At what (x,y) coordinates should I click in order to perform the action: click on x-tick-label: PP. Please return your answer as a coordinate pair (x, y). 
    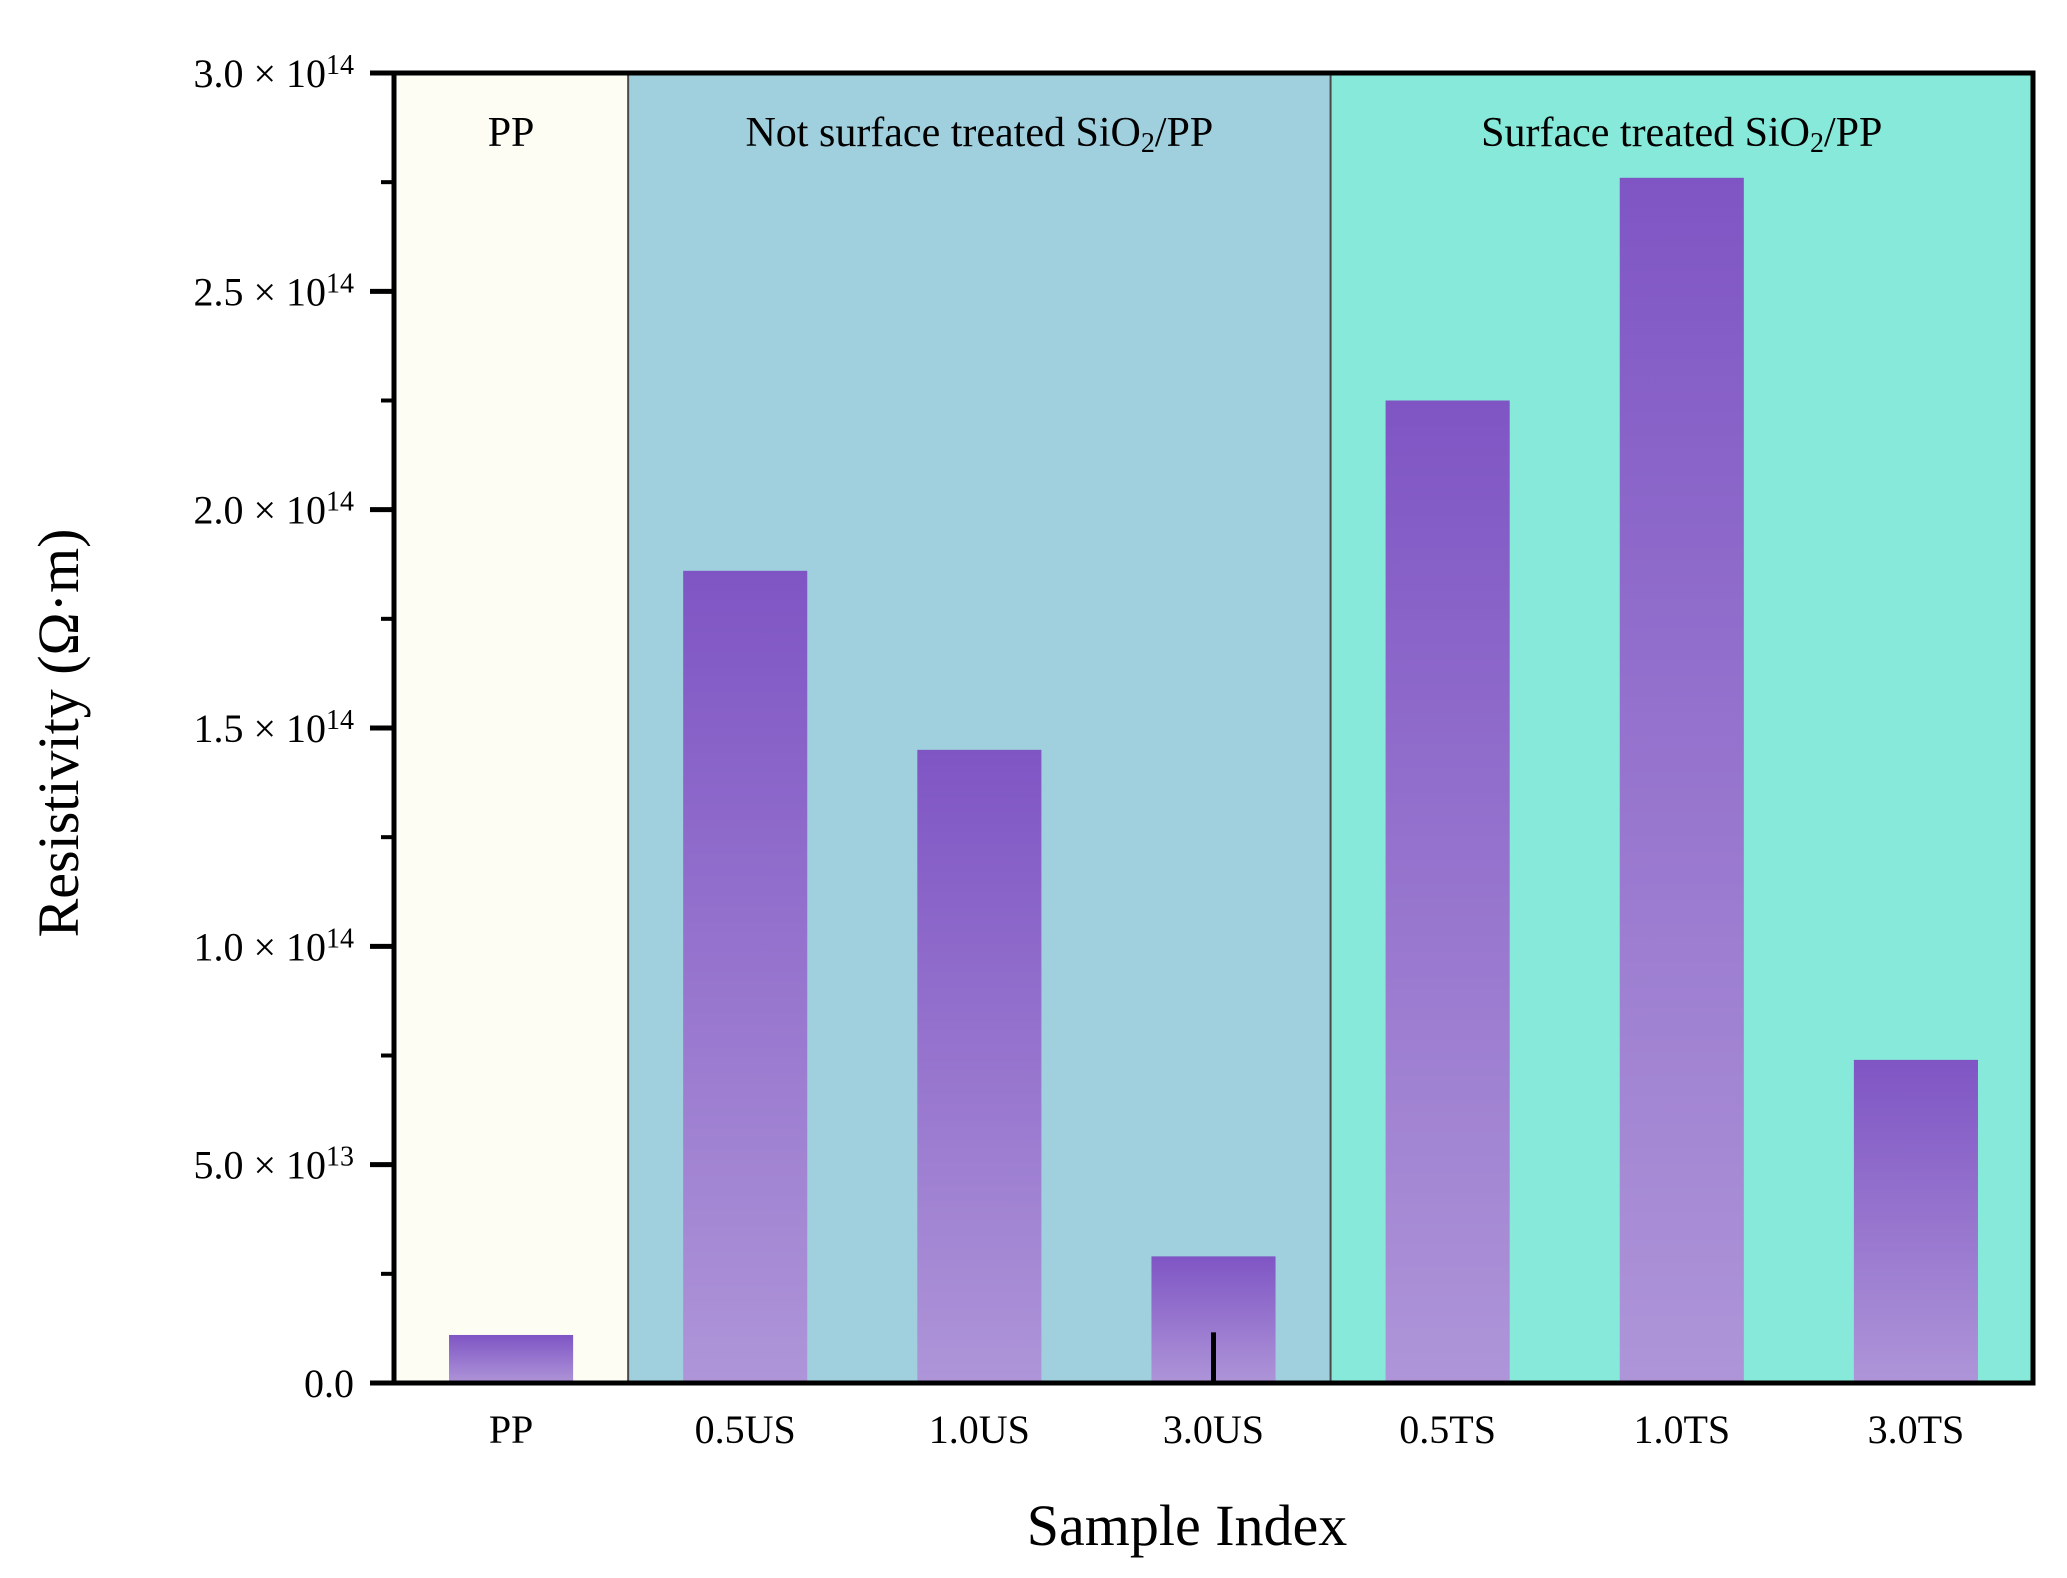
    Looking at the image, I should click on (511, 1429).